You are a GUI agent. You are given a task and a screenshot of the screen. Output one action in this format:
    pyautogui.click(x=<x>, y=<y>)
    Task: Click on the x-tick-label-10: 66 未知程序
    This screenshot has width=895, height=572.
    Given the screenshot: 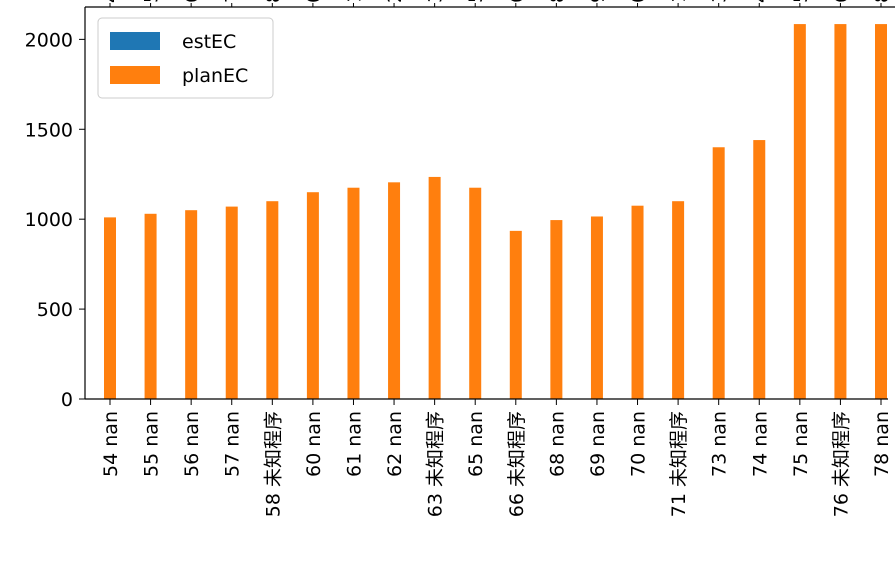 What is the action you would take?
    pyautogui.click(x=517, y=464)
    